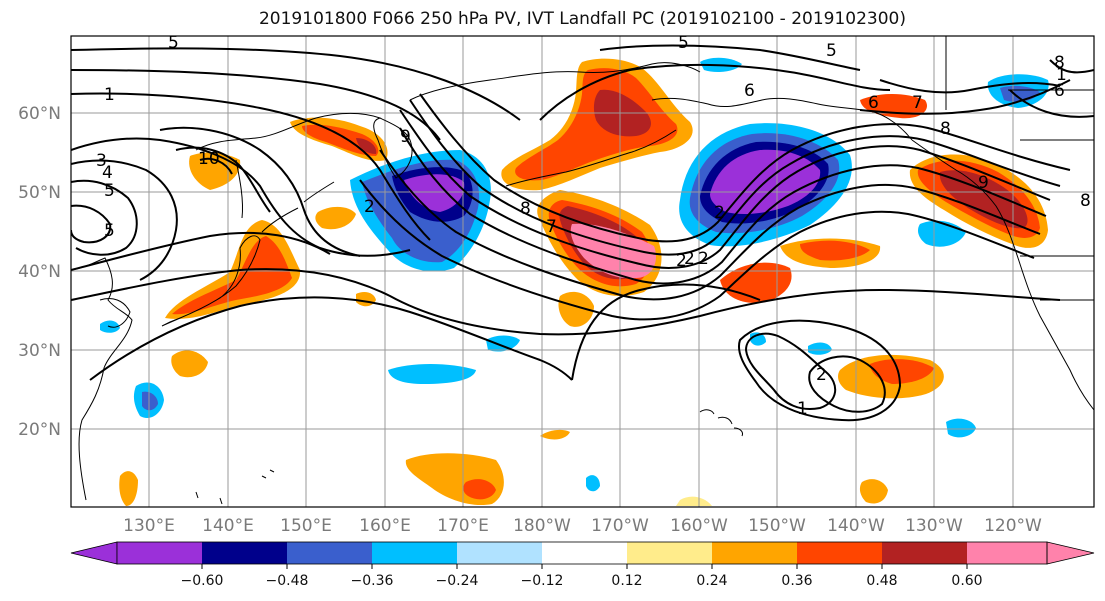  I want to click on coast-japan, so click(211, 281).